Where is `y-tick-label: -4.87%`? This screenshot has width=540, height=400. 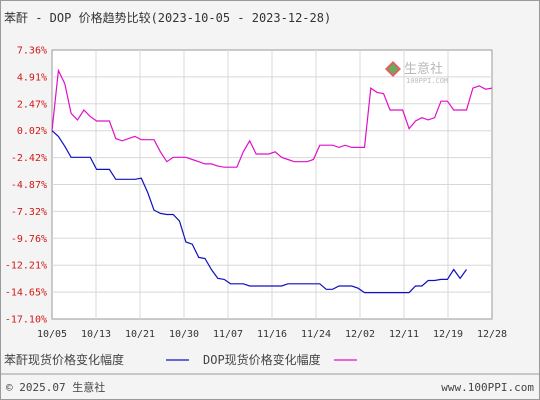
y-tick-label: -4.87% is located at coordinates (29, 185).